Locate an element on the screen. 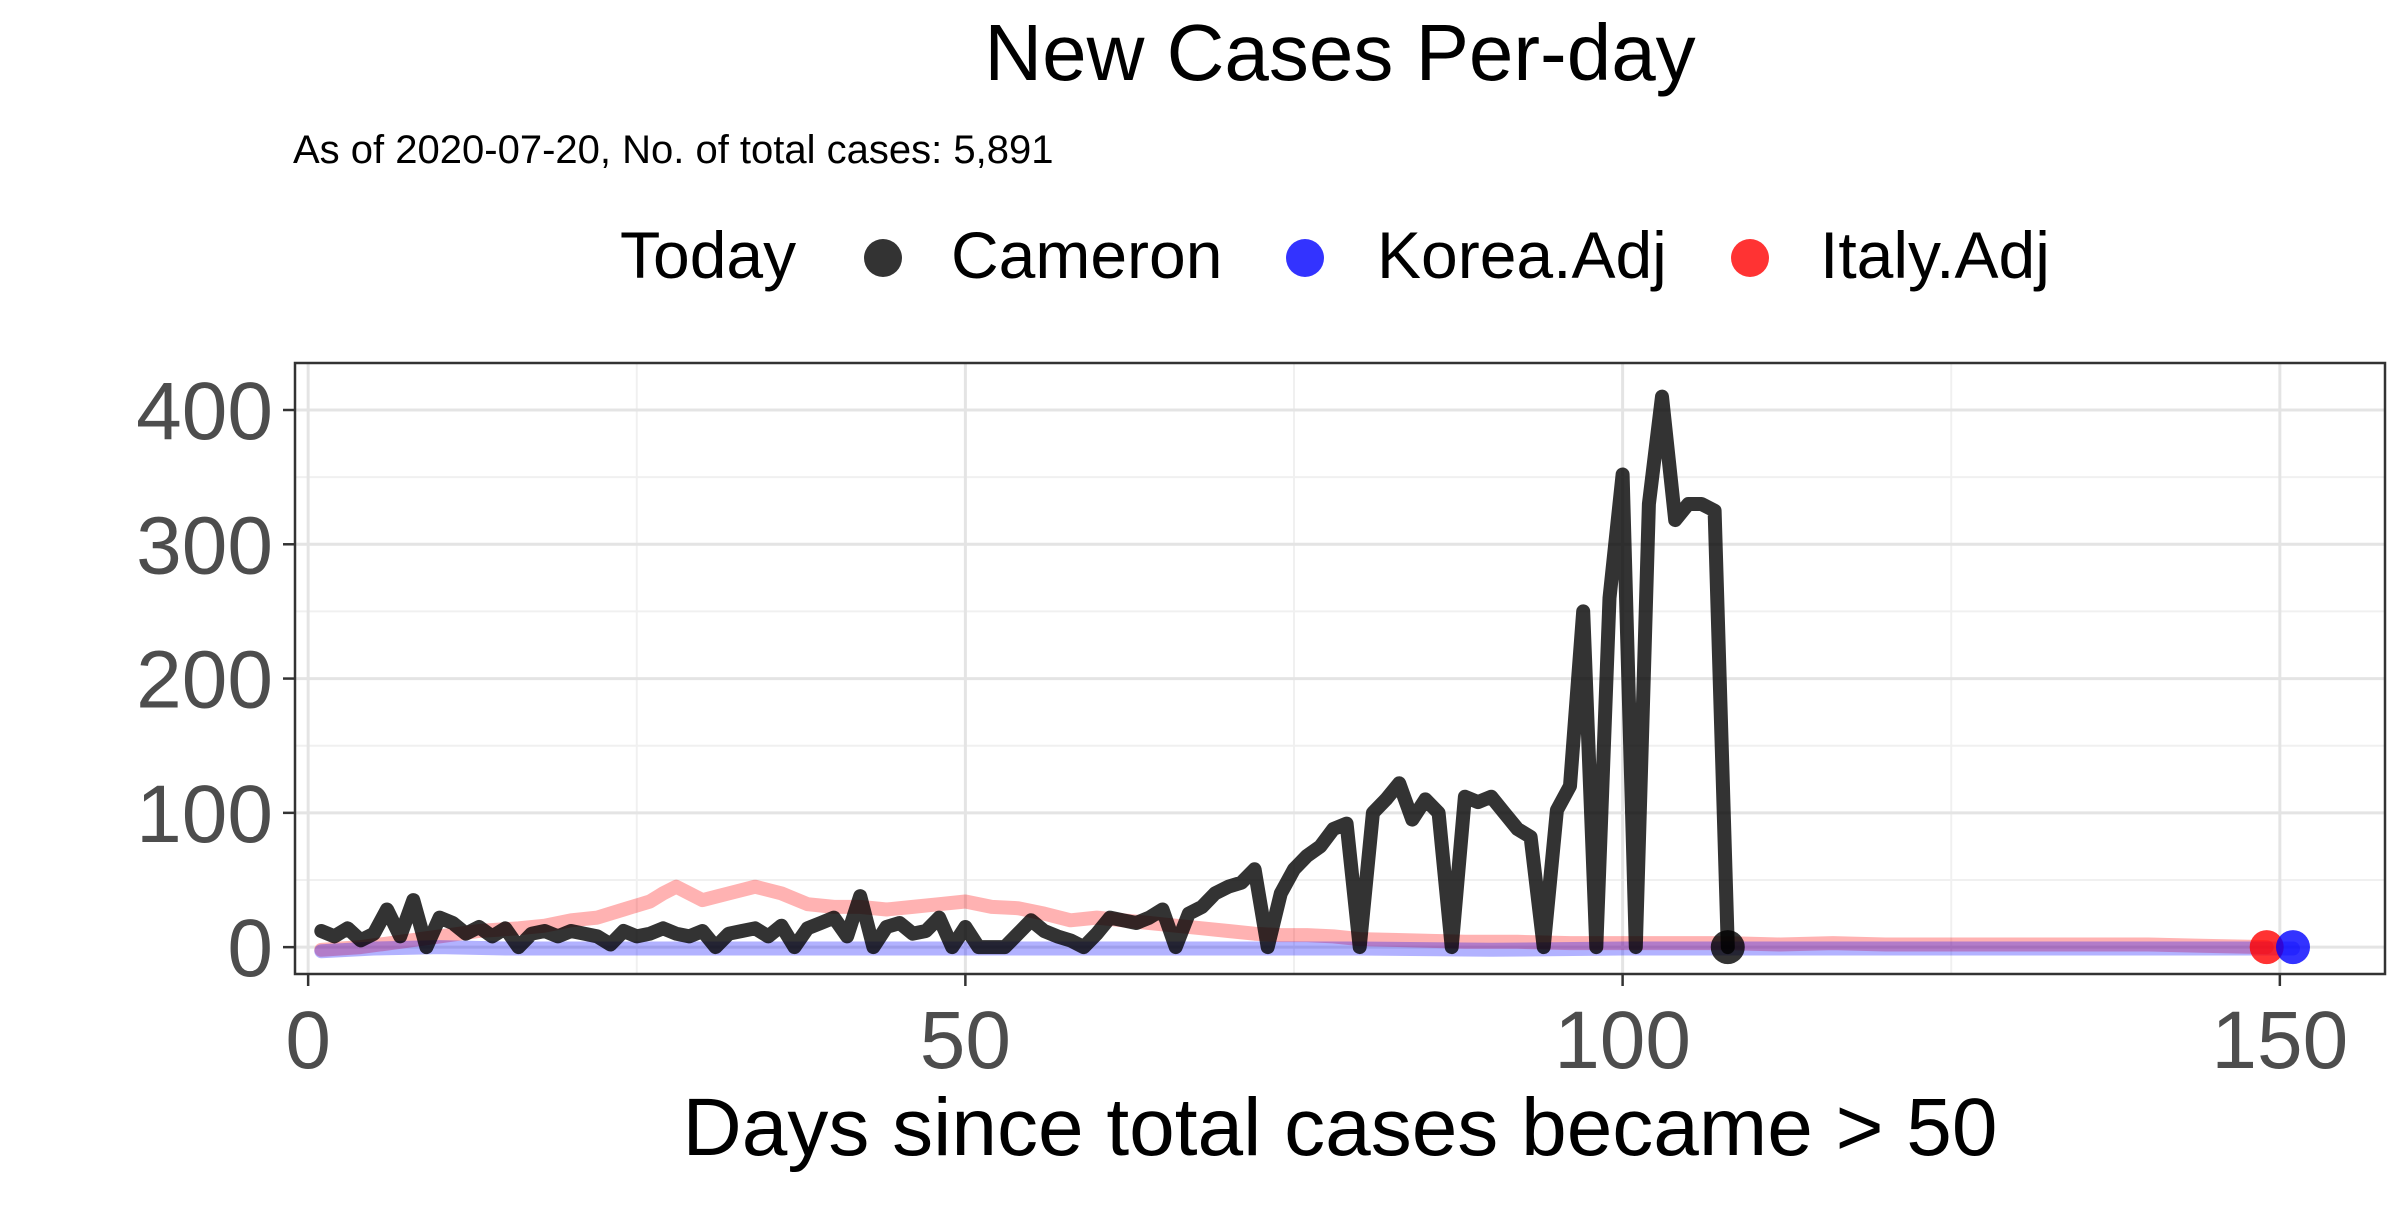 This screenshot has height=1205, width=2400. chart-title: New Cases Per-day is located at coordinates (1339, 52).